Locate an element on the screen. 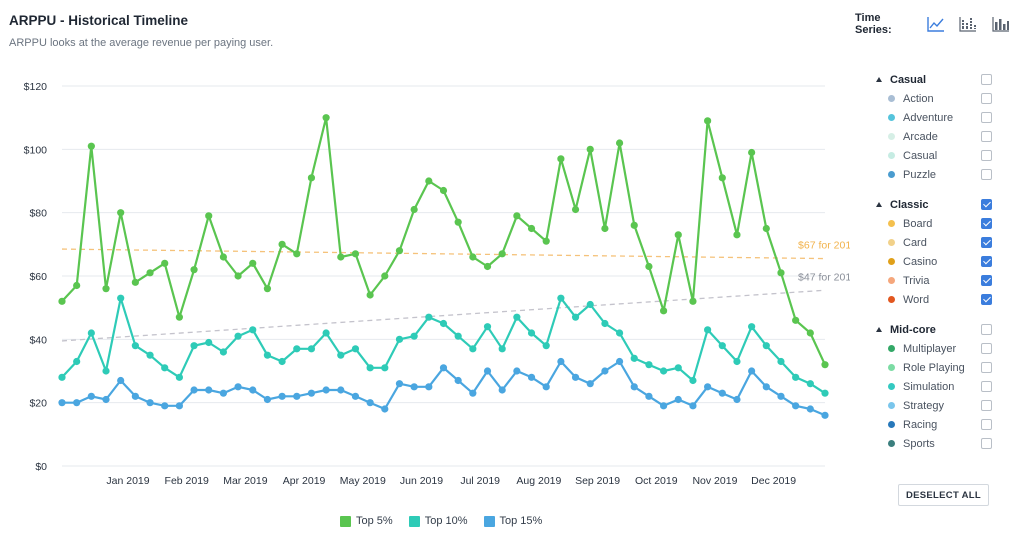  legend-item: Top 5% is located at coordinates (366, 521).